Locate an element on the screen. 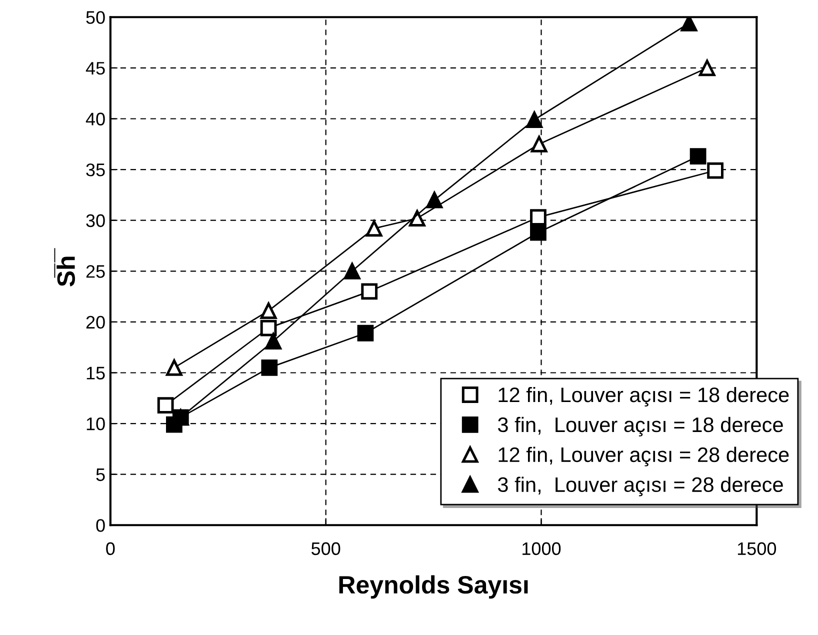 This screenshot has height=635, width=818. y-tick-label: 35 is located at coordinates (95, 169).